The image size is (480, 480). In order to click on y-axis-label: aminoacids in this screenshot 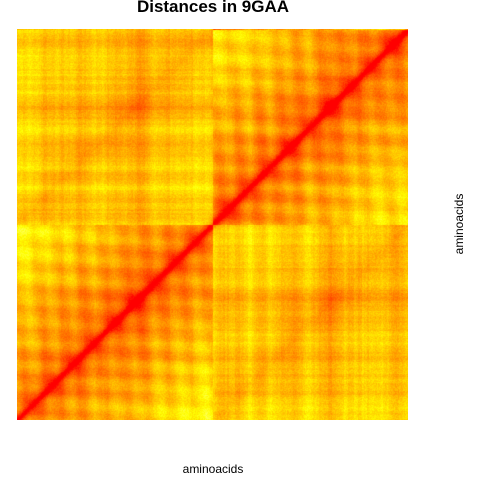, I will do `click(459, 224)`.